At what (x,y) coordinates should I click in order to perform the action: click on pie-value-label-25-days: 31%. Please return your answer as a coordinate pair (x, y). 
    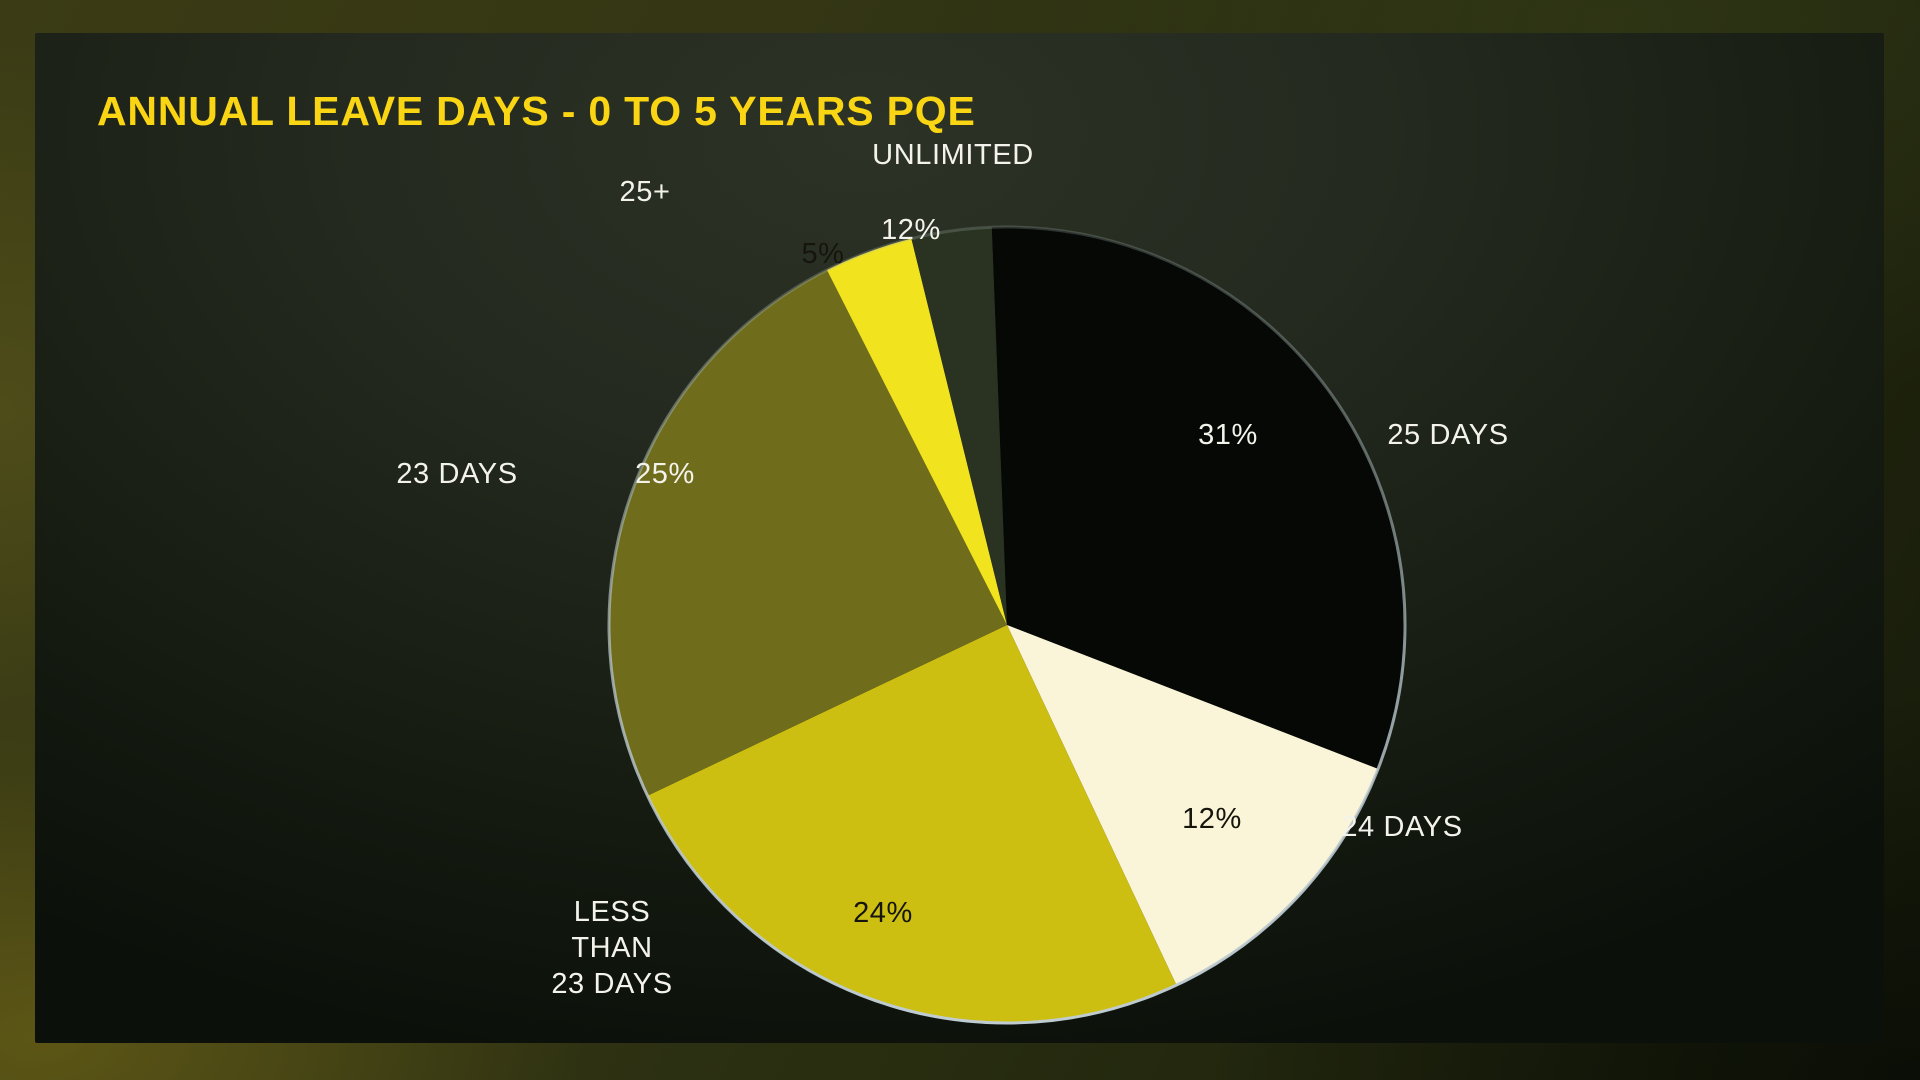
    Looking at the image, I should click on (1228, 435).